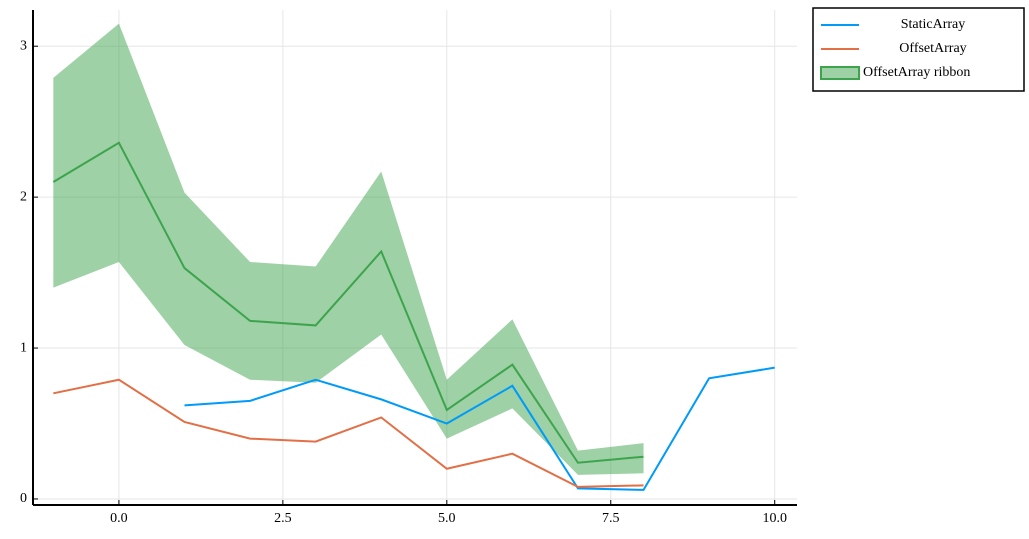 The image size is (1029, 539). What do you see at coordinates (916, 72) in the screenshot?
I see `legend-label: OffsetArray ribbon` at bounding box center [916, 72].